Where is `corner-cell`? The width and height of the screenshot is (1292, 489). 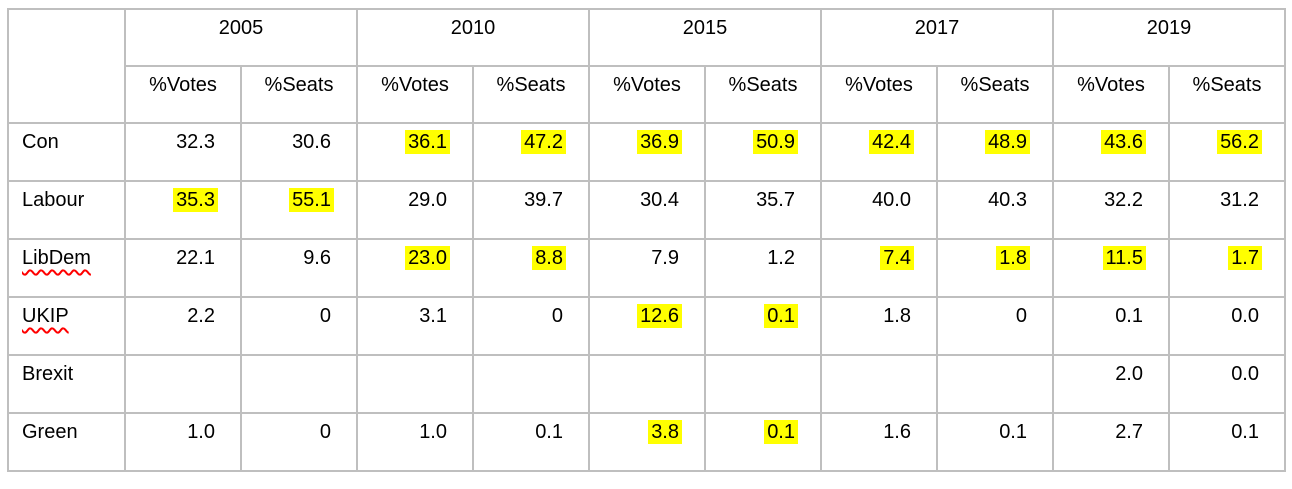
corner-cell is located at coordinates (66, 66).